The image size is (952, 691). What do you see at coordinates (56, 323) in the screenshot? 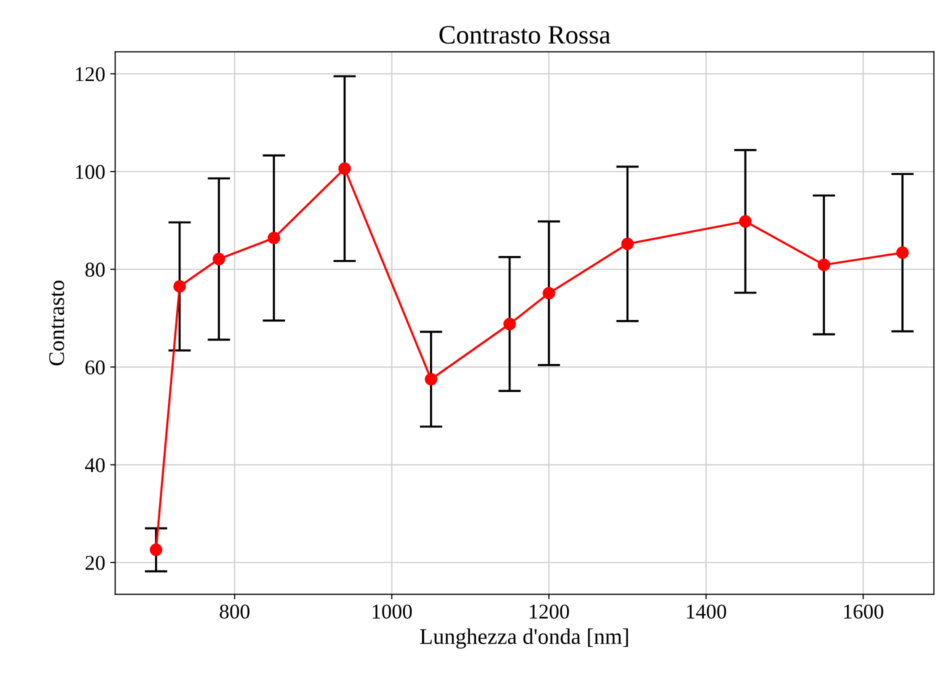
I see `y-axis-title: Contrasto` at bounding box center [56, 323].